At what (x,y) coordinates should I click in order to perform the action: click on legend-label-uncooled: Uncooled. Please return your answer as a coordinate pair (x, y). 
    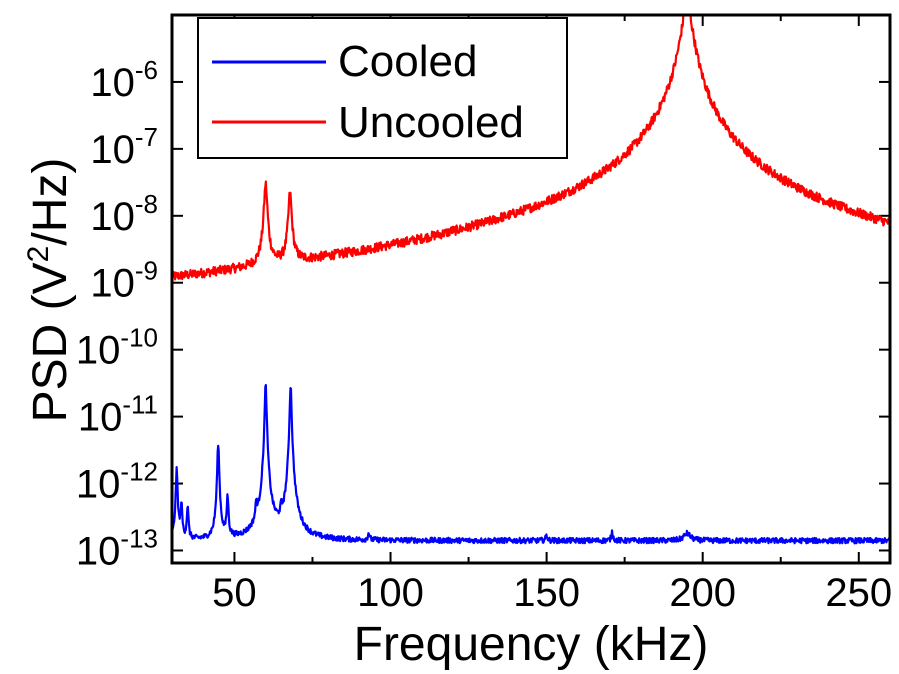
    Looking at the image, I should click on (431, 122).